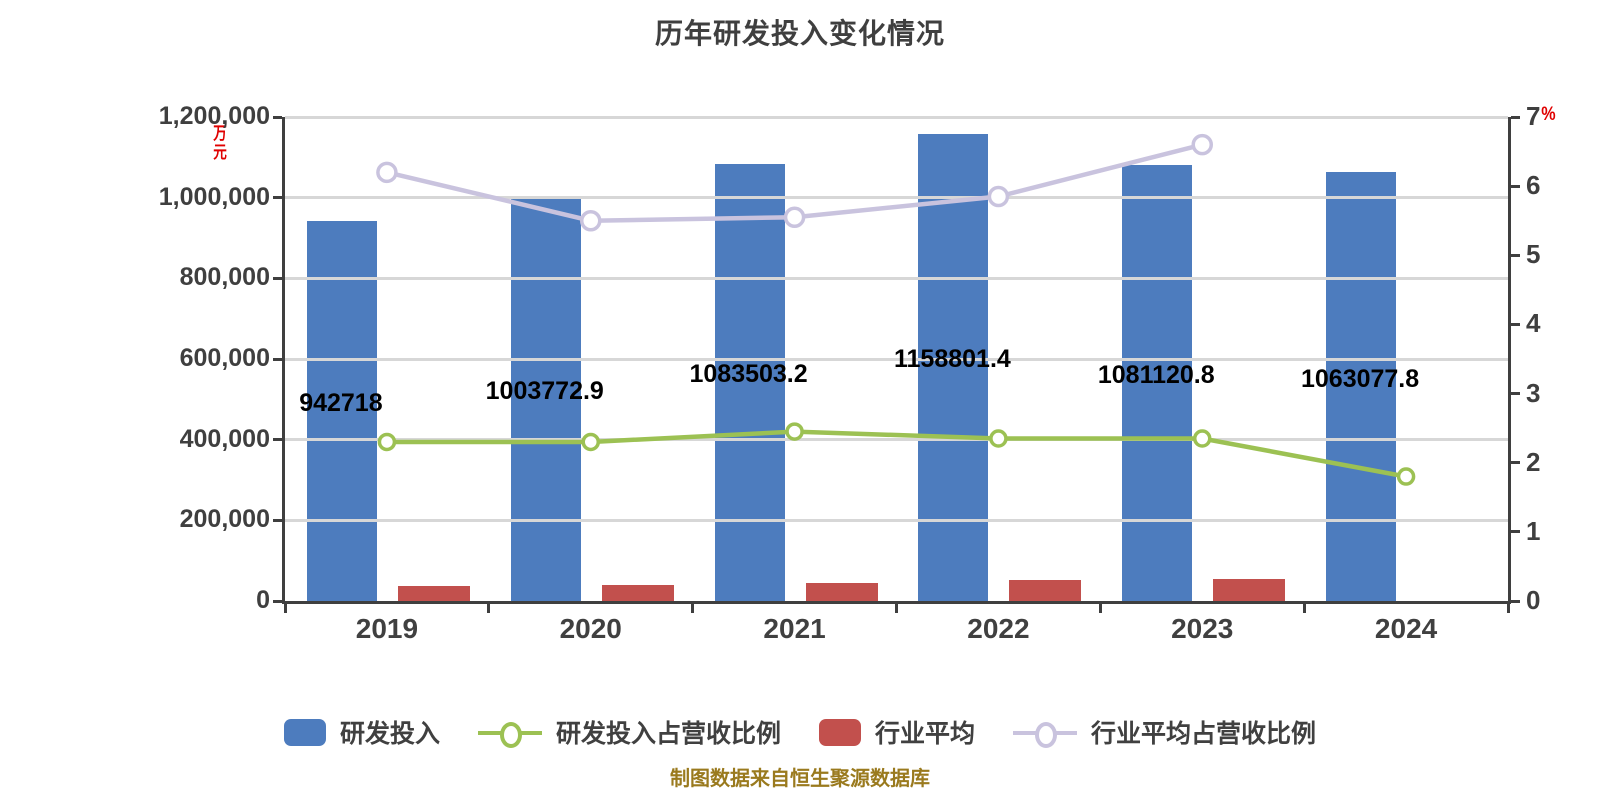 The width and height of the screenshot is (1600, 800). I want to click on legend-item-2: 研发投入占营收比例, so click(629, 732).